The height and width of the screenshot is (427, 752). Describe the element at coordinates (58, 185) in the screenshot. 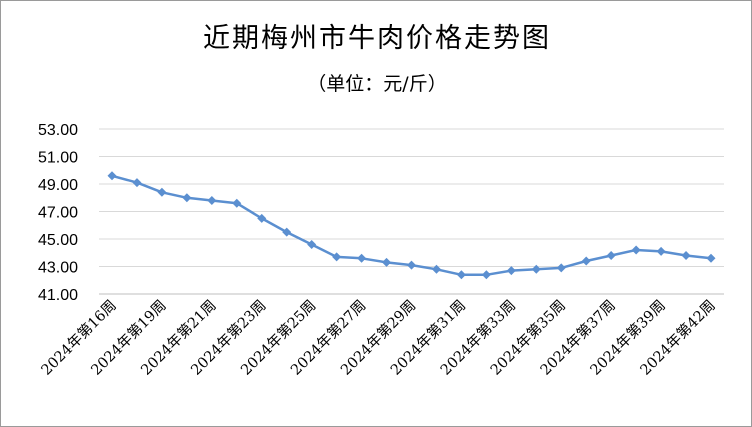

I see `y-tick-label: 49.00` at that location.